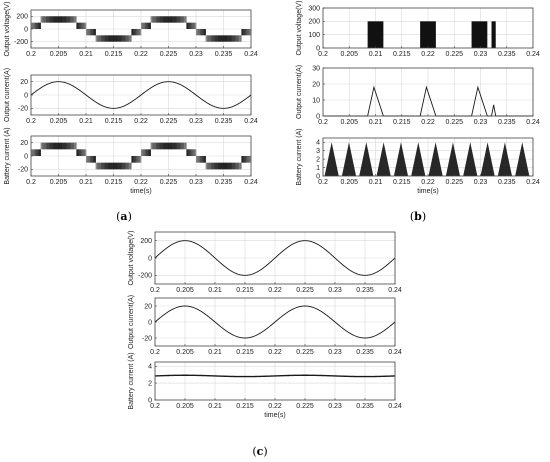 This screenshot has width=550, height=462. What do you see at coordinates (493, 34) in the screenshot?
I see `voltage-pulse` at bounding box center [493, 34].